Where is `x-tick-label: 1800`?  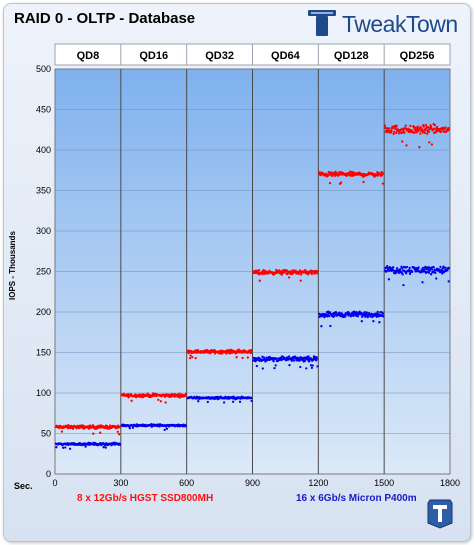 x-tick-label: 1800 is located at coordinates (450, 483).